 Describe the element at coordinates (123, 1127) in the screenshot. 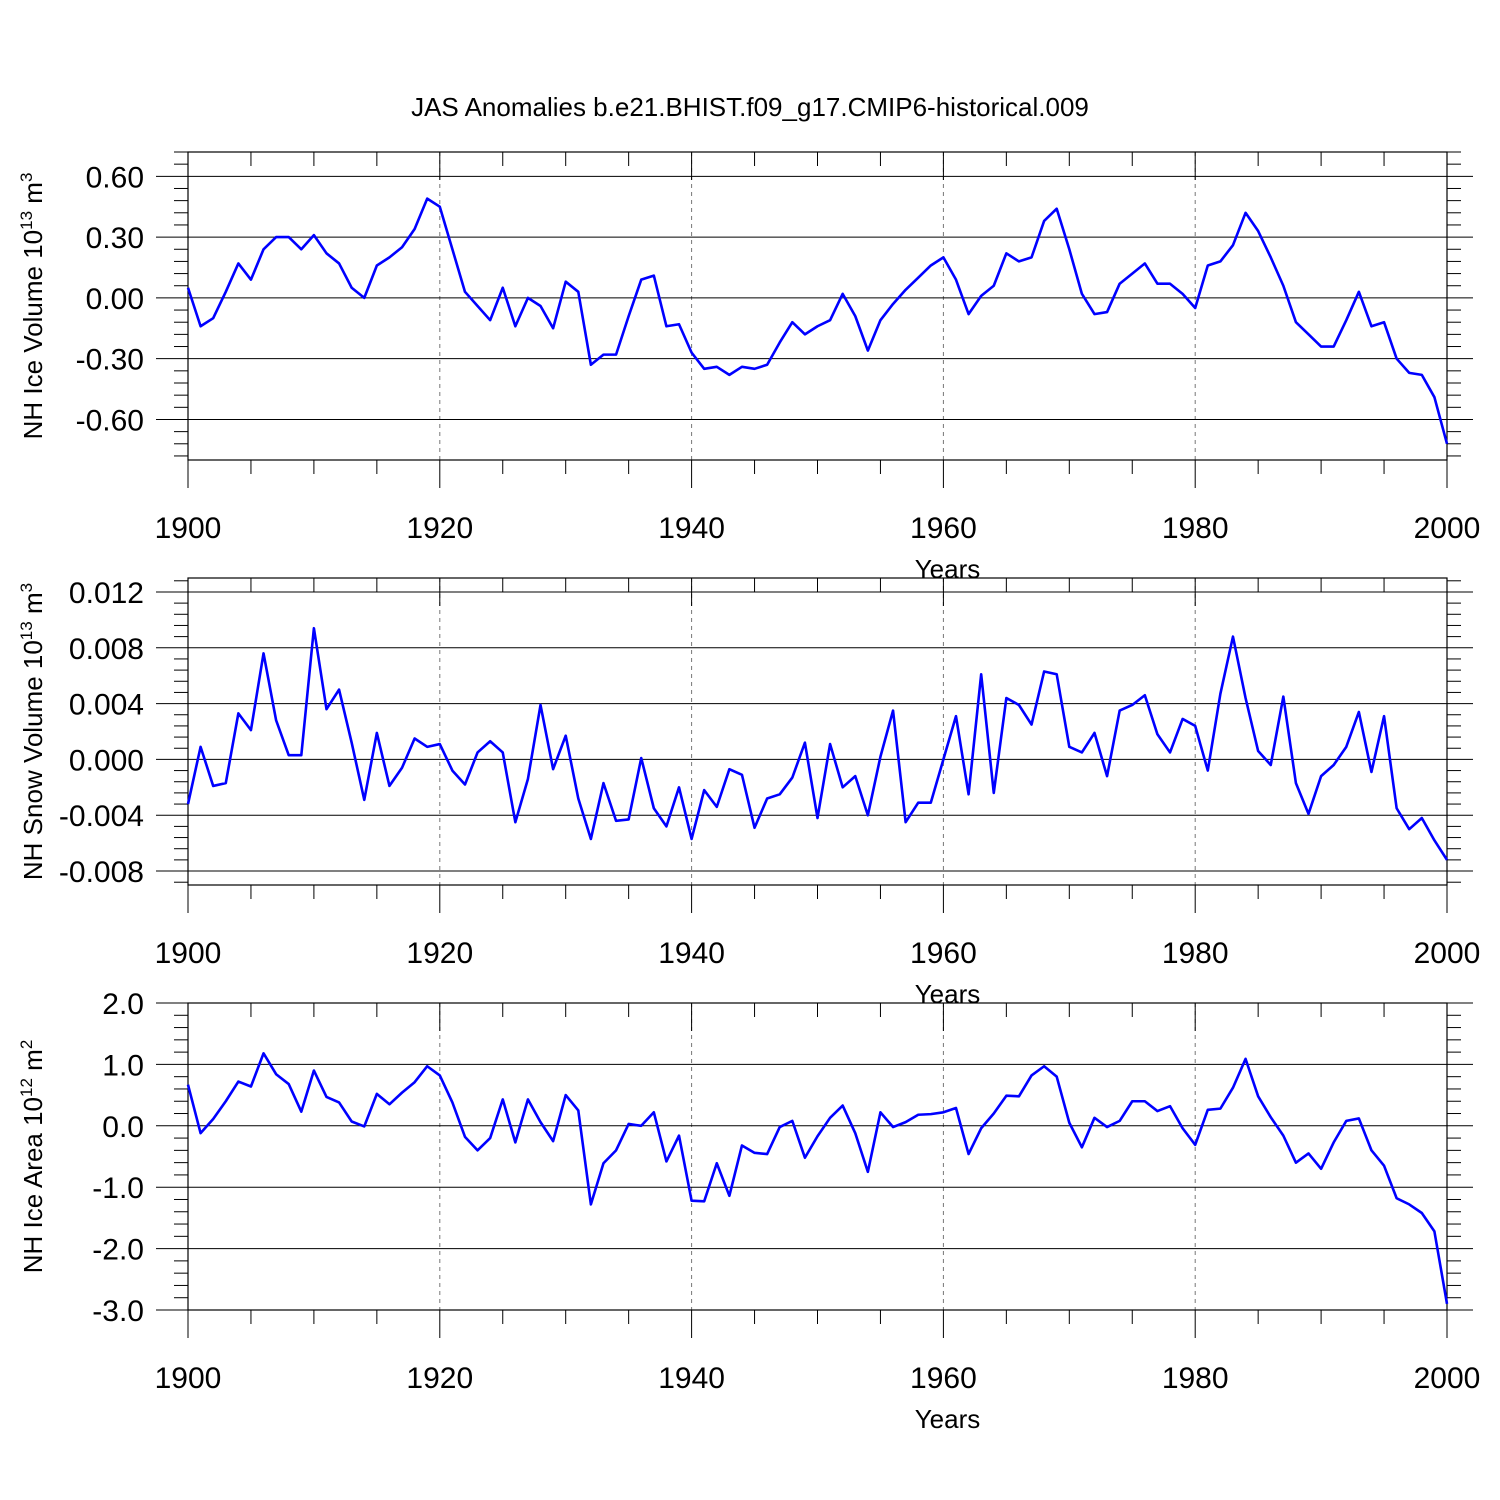

I see `chart-2-y-tick-label: 0.0` at that location.